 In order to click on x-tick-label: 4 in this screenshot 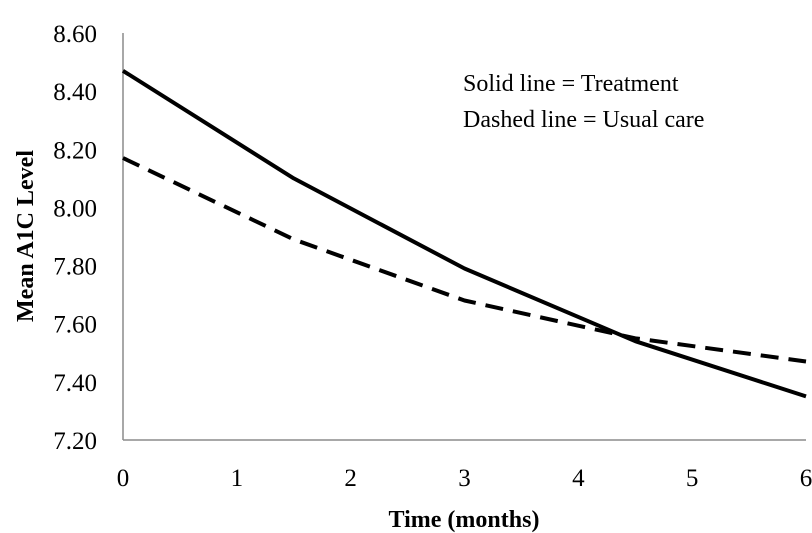, I will do `click(578, 478)`.